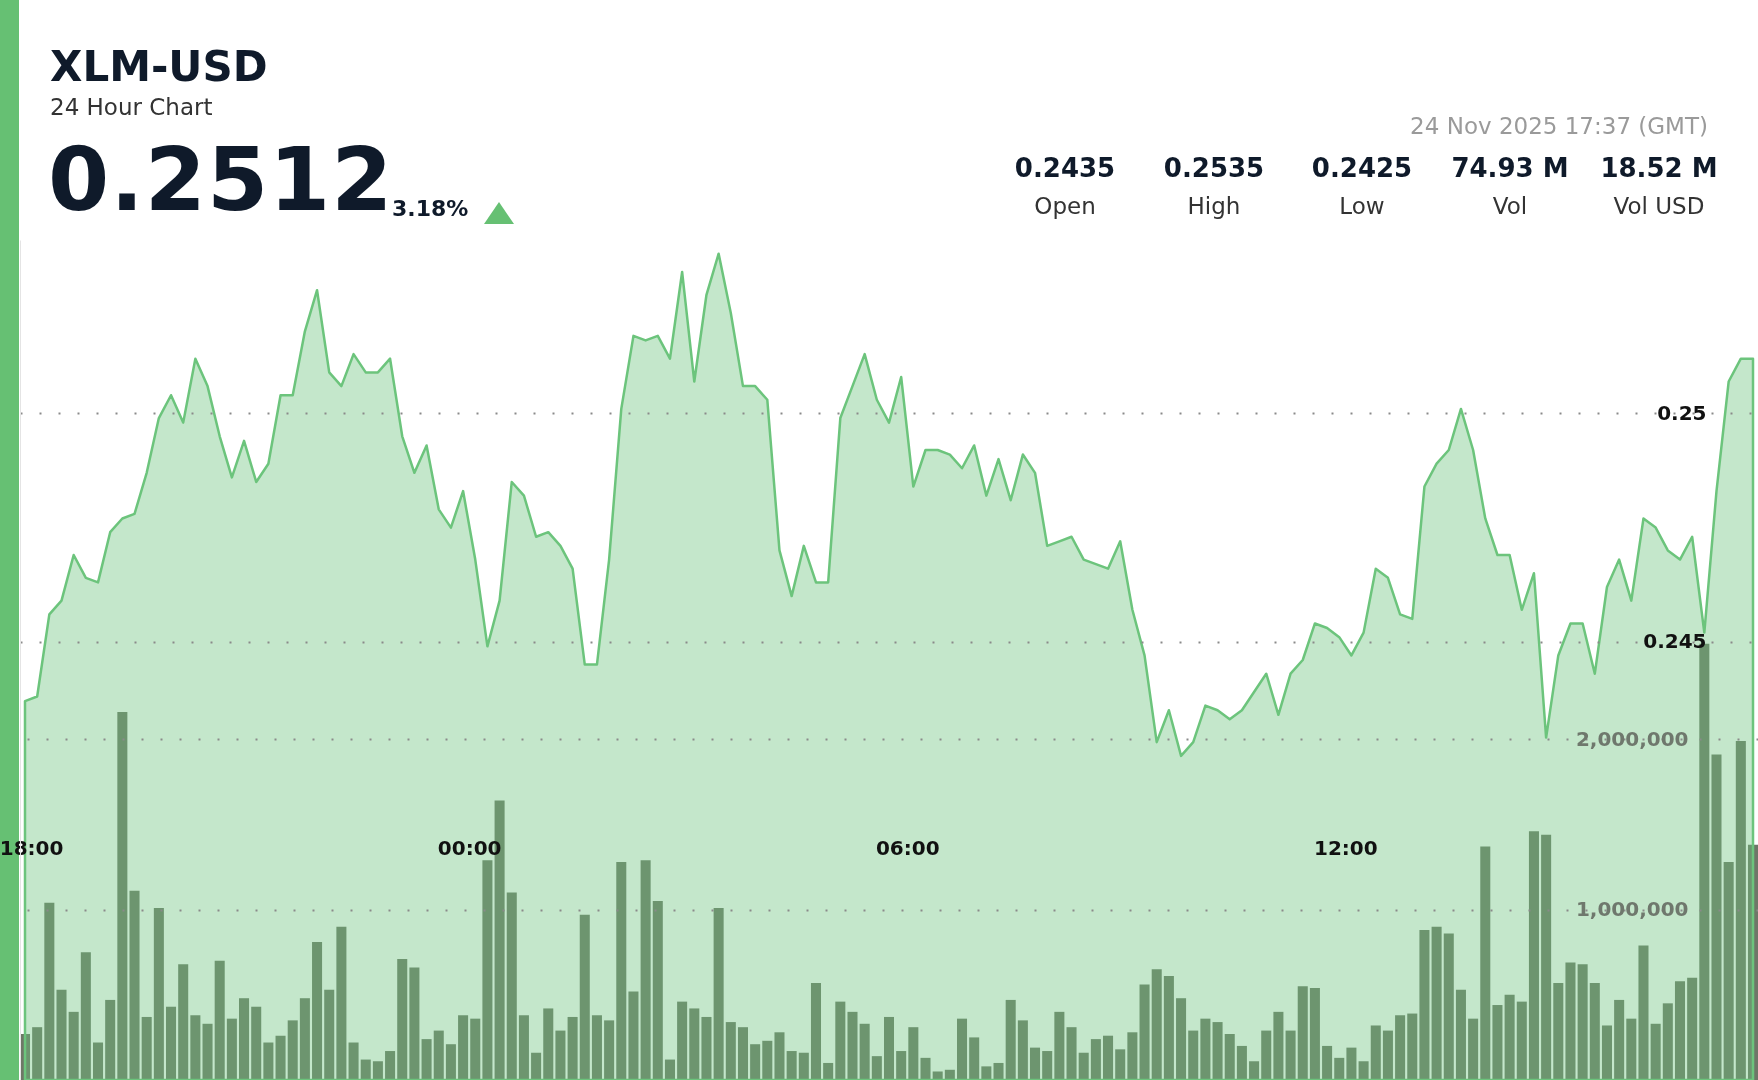 Image resolution: width=1758 pixels, height=1080 pixels. Describe the element at coordinates (1559, 126) in the screenshot. I see `text: 24 Nov 2025 17:37 (GMT)` at that location.